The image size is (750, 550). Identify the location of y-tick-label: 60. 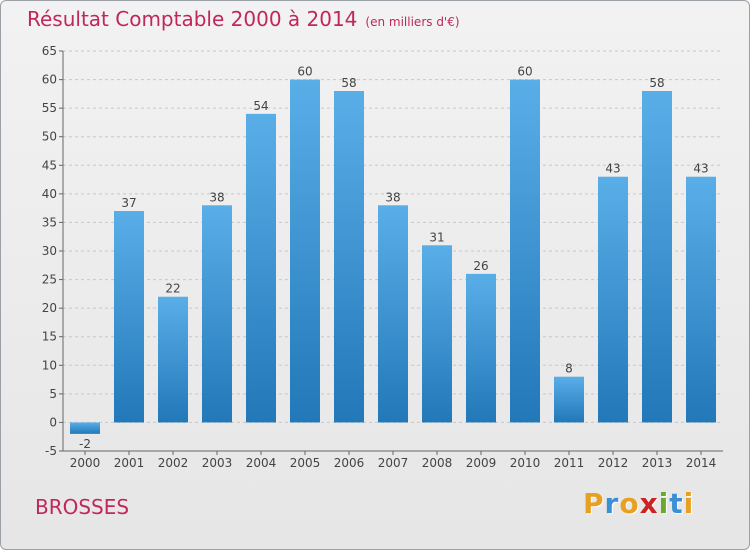
(49, 80).